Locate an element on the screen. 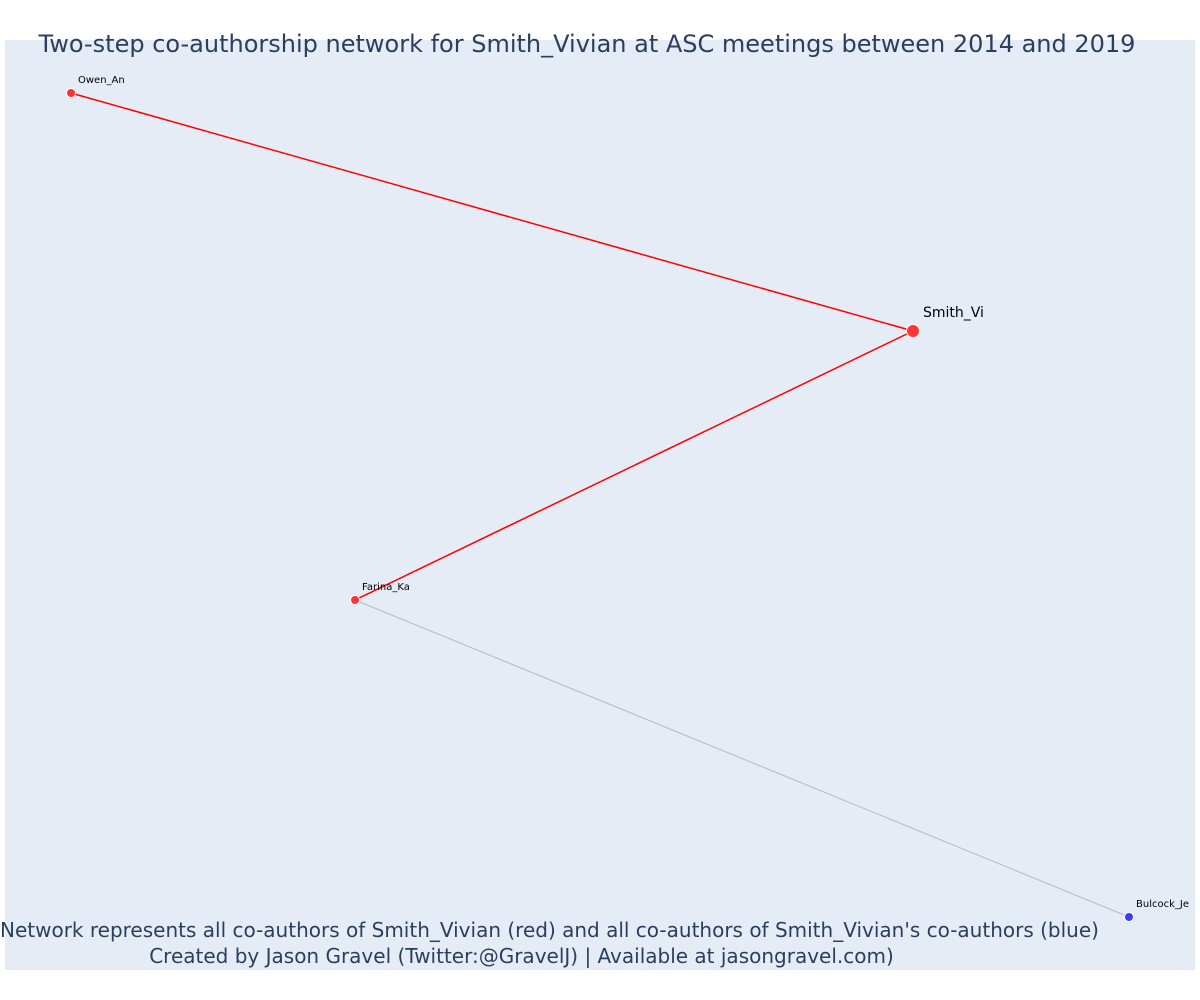 This screenshot has width=1200, height=1000. node-label-bulcock-je: Bulcock_Je is located at coordinates (1162, 904).